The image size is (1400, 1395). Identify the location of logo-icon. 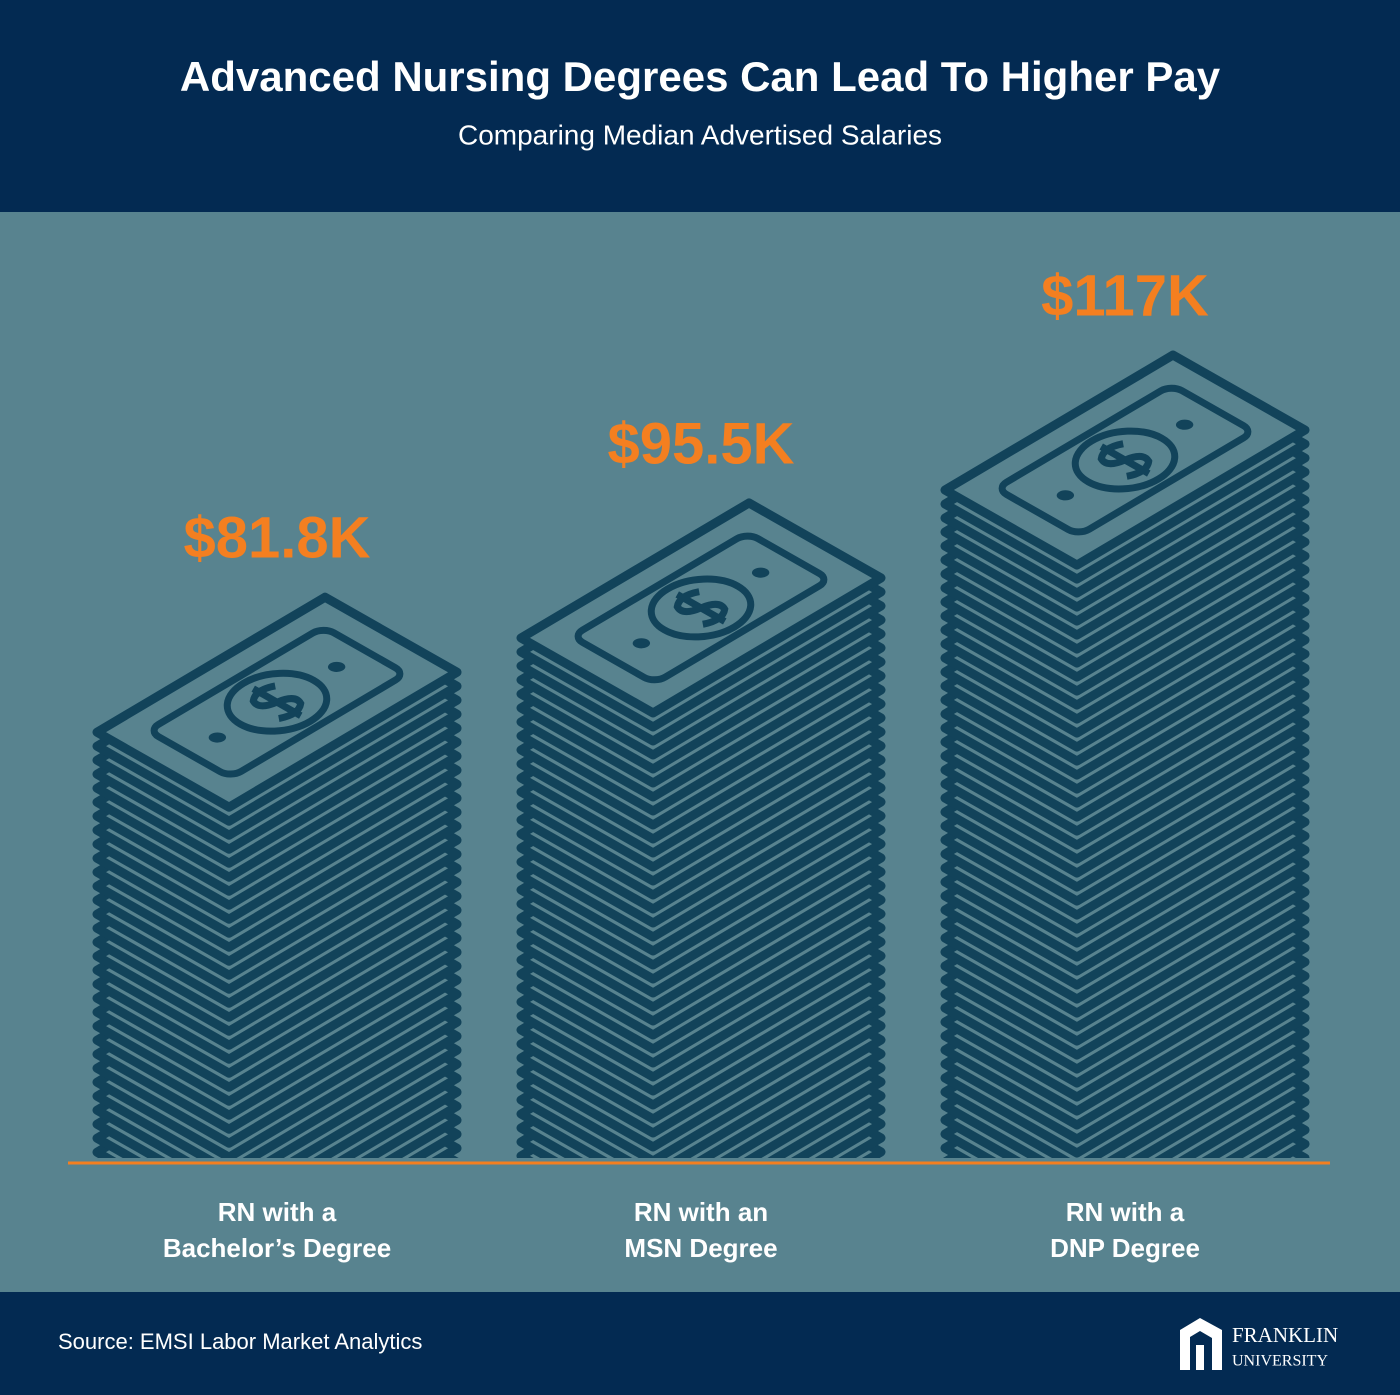
(1201, 1344).